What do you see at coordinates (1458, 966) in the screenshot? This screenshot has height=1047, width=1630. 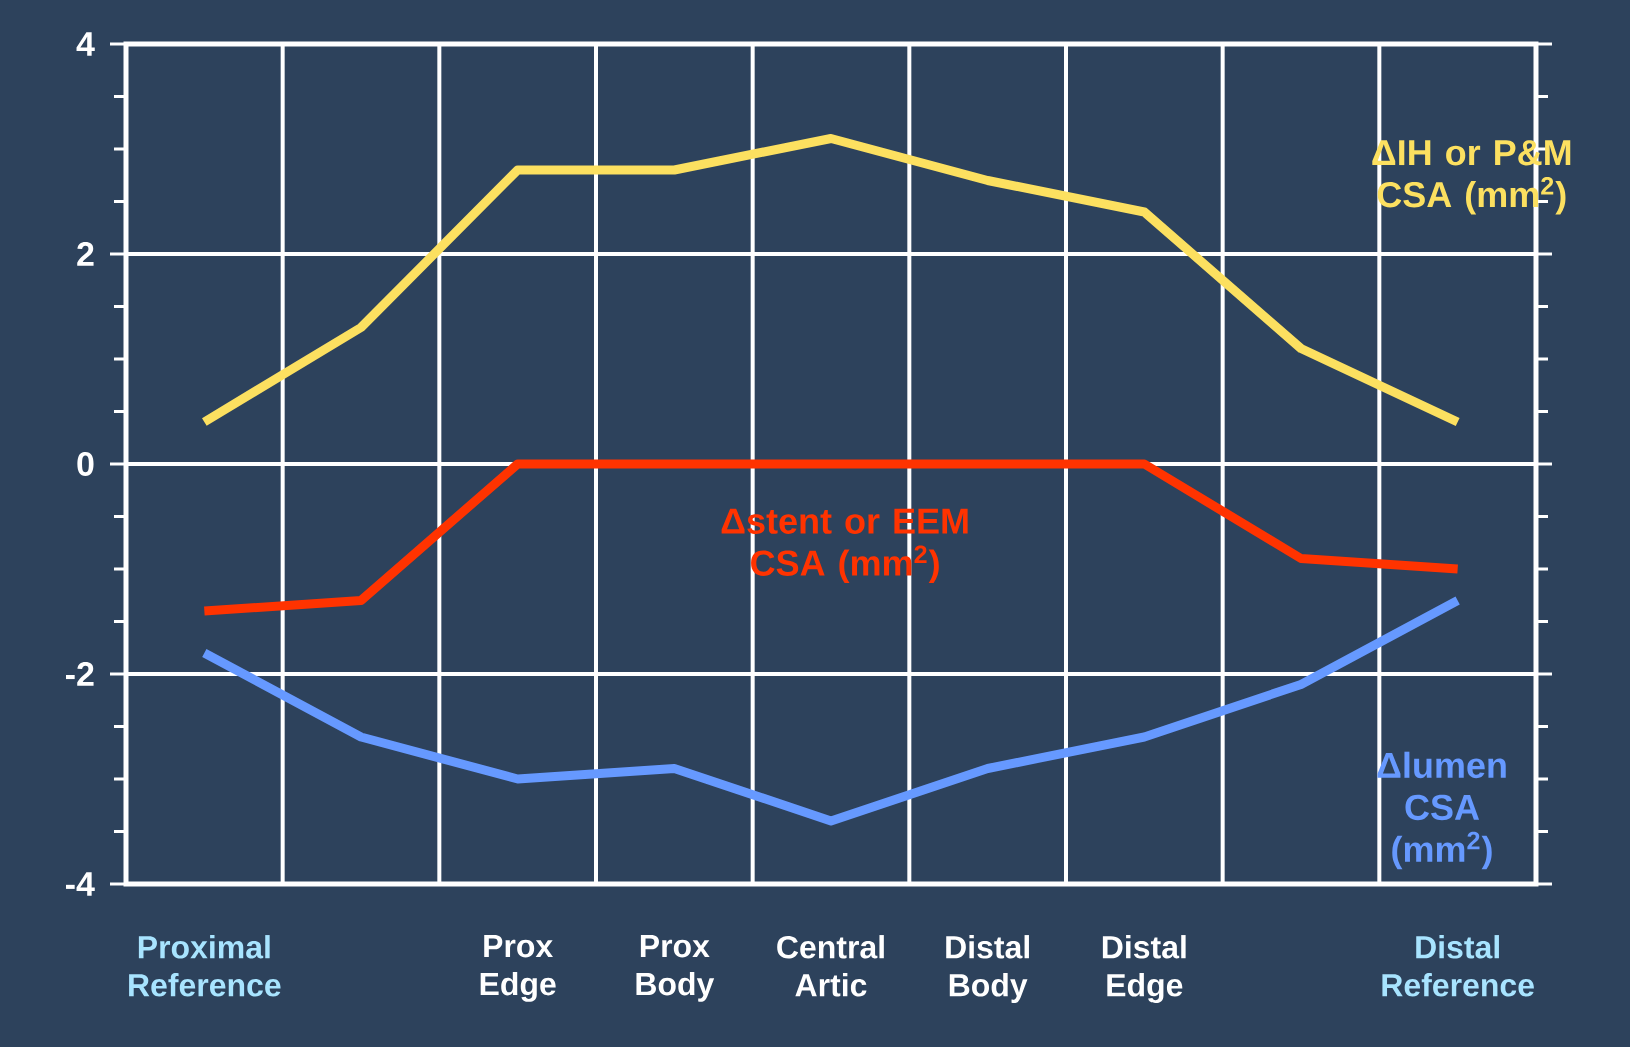 I see `x-tick-label: Distal Reference` at bounding box center [1458, 966].